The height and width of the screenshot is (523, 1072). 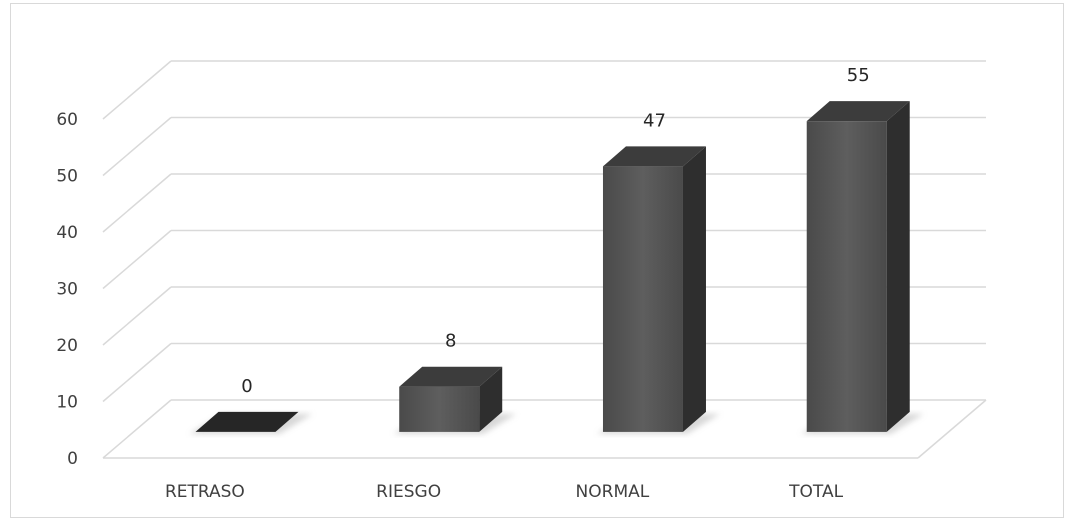 What do you see at coordinates (67, 120) in the screenshot?
I see `y-tick-label: 60` at bounding box center [67, 120].